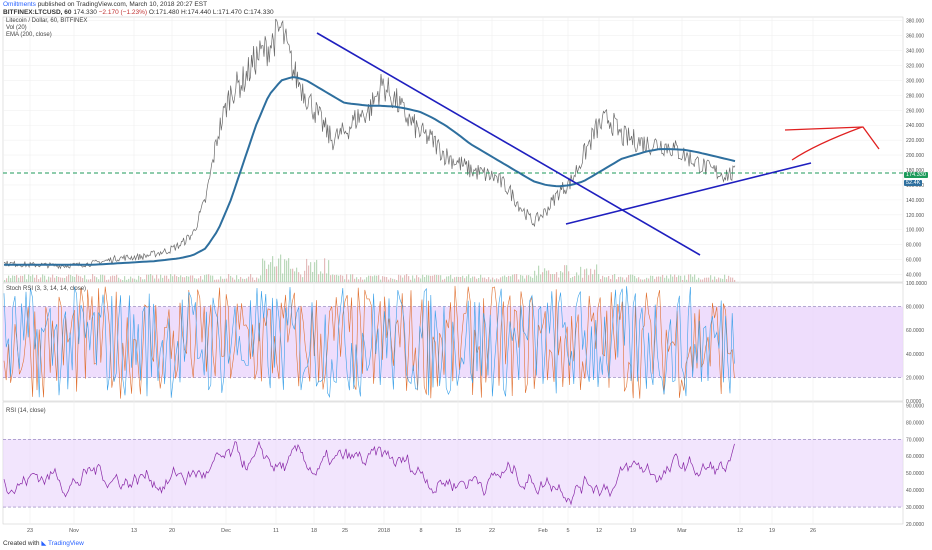 The image size is (932, 550). I want to click on tradingview-logo-icon: ◣, so click(44, 543).